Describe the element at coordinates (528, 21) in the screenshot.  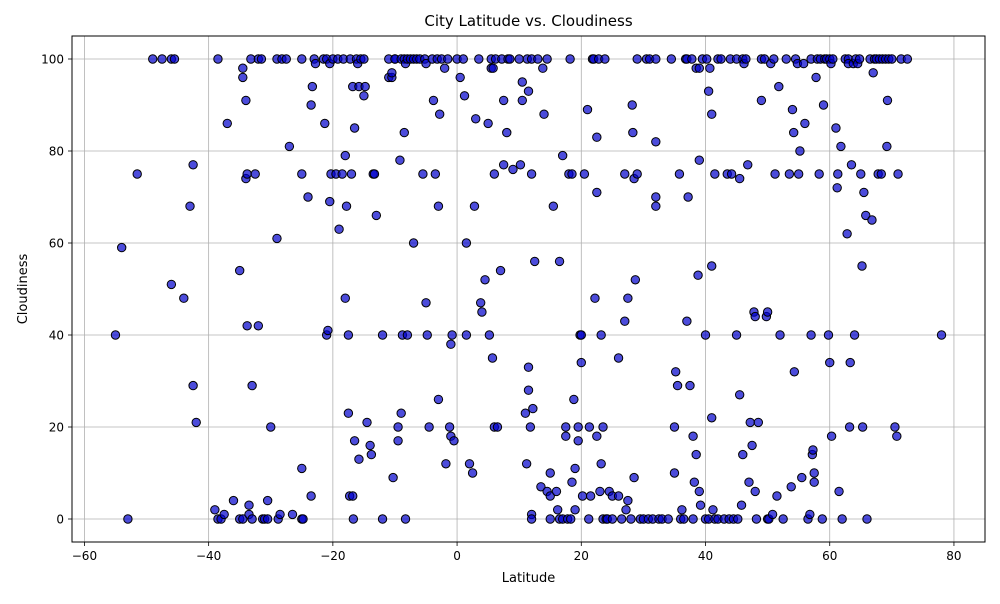
I see `chart-title: City Latitude vs. Cloudiness` at that location.